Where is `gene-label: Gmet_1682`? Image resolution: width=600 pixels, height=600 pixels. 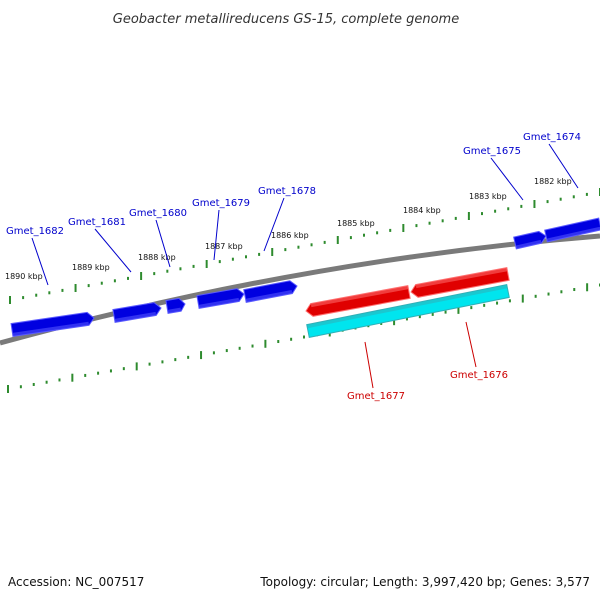 gene-label: Gmet_1682 is located at coordinates (35, 231).